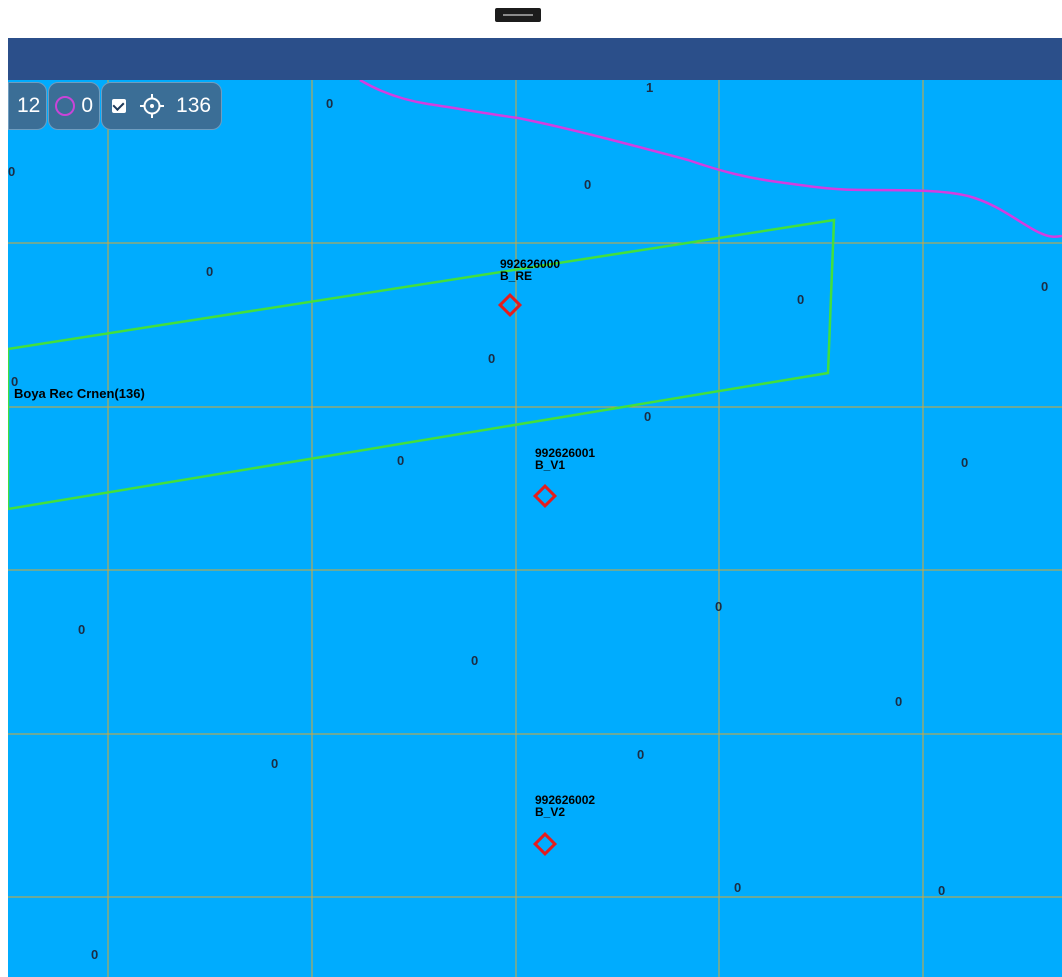 The width and height of the screenshot is (1062, 977). I want to click on buoy-mmsi: 992626000, so click(530, 264).